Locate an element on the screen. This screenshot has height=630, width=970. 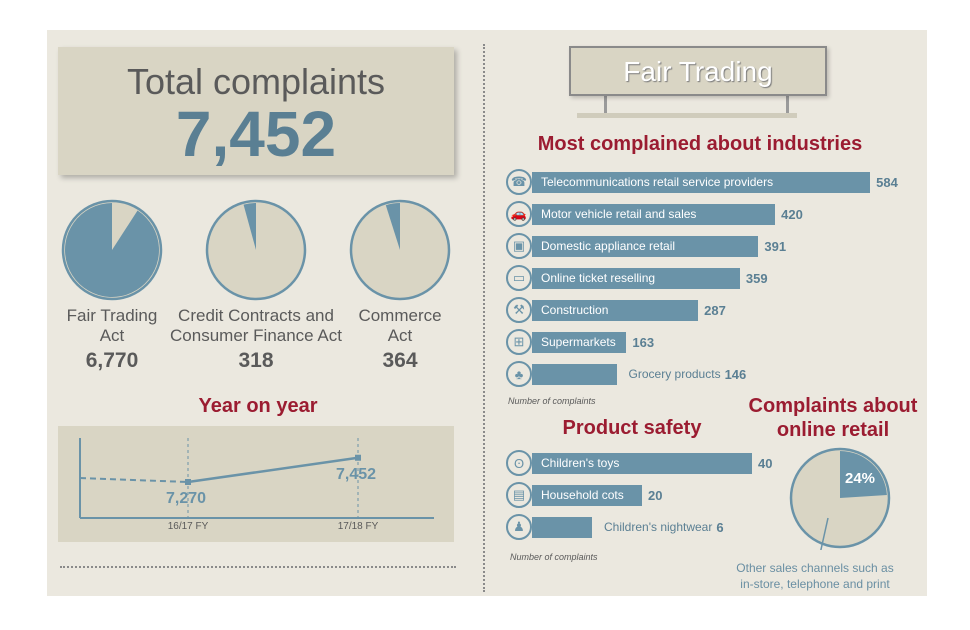
total-complaints-title: Total complaints is located at coordinates (256, 81).